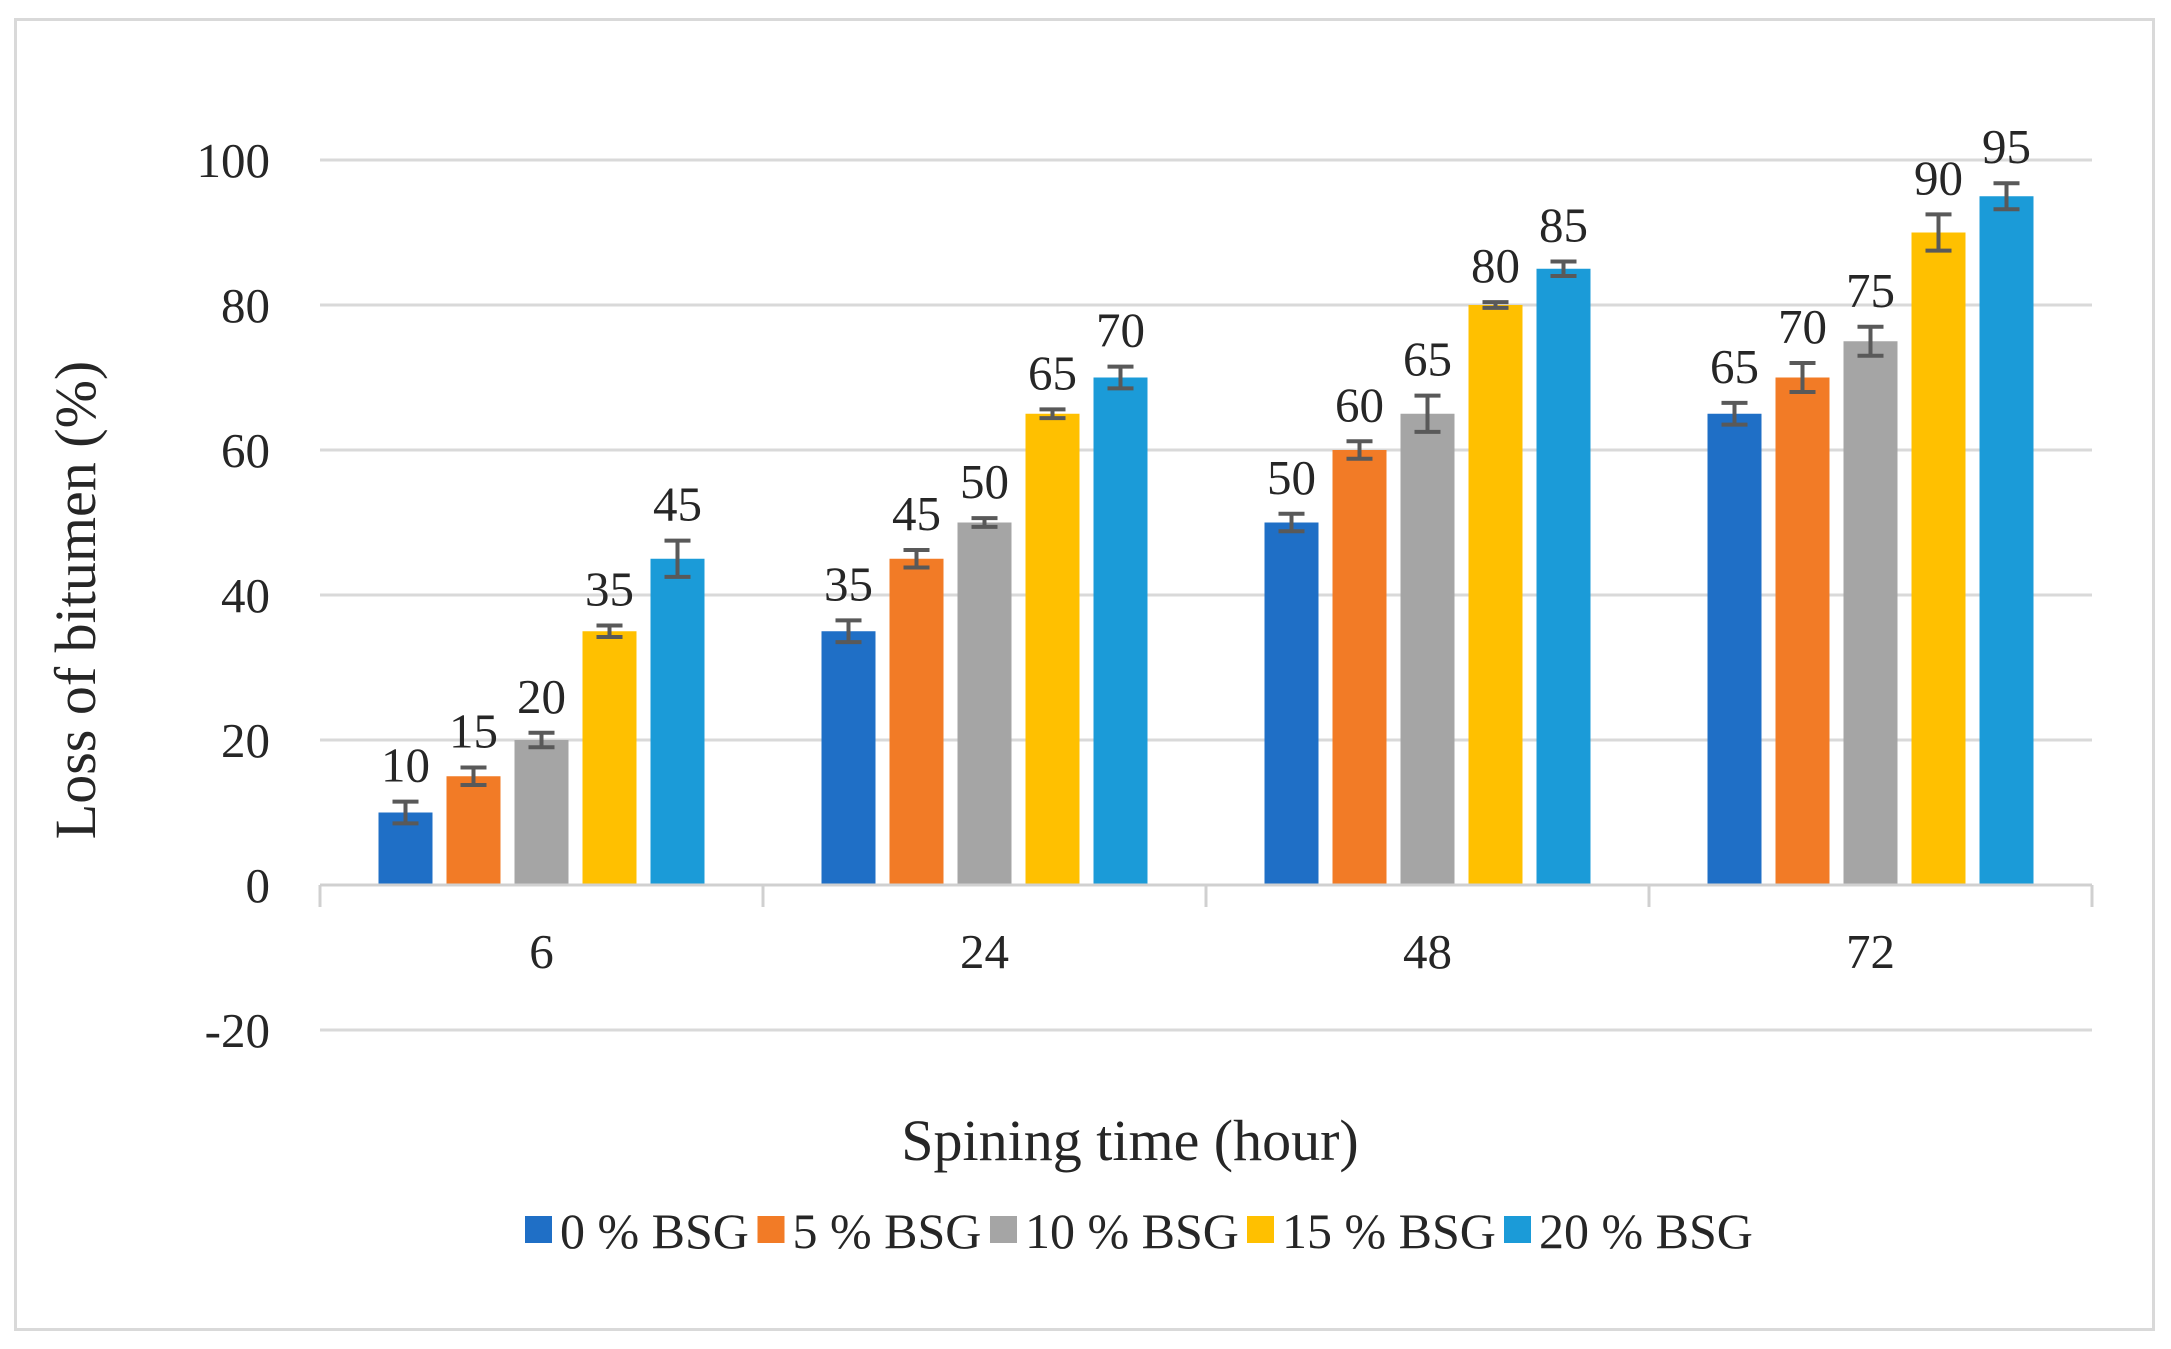 The image size is (2171, 1349). I want to click on data-label: 80, so click(1495, 265).